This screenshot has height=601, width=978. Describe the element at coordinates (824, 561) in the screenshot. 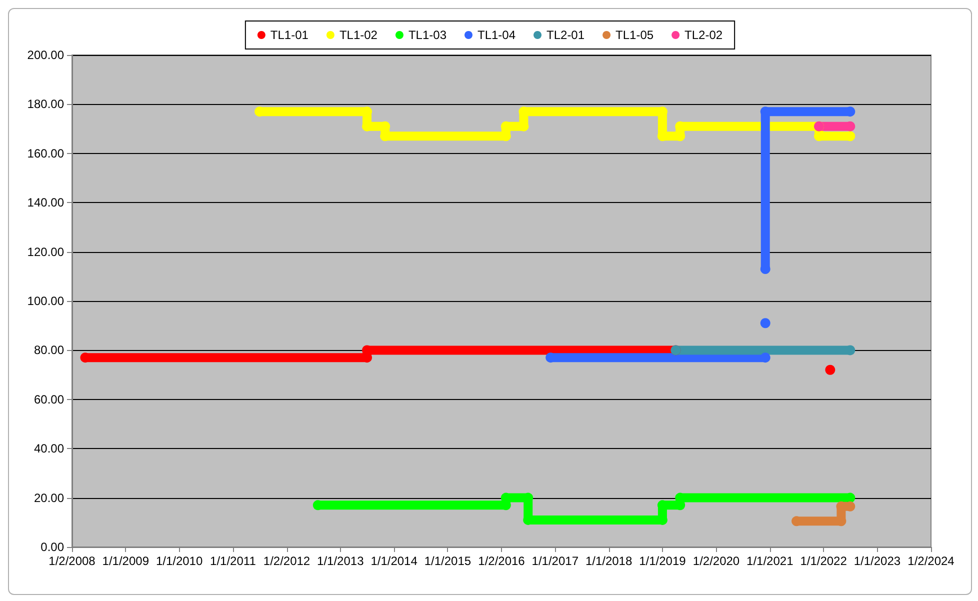

I see `x-tick-label: 1/1/2022` at that location.